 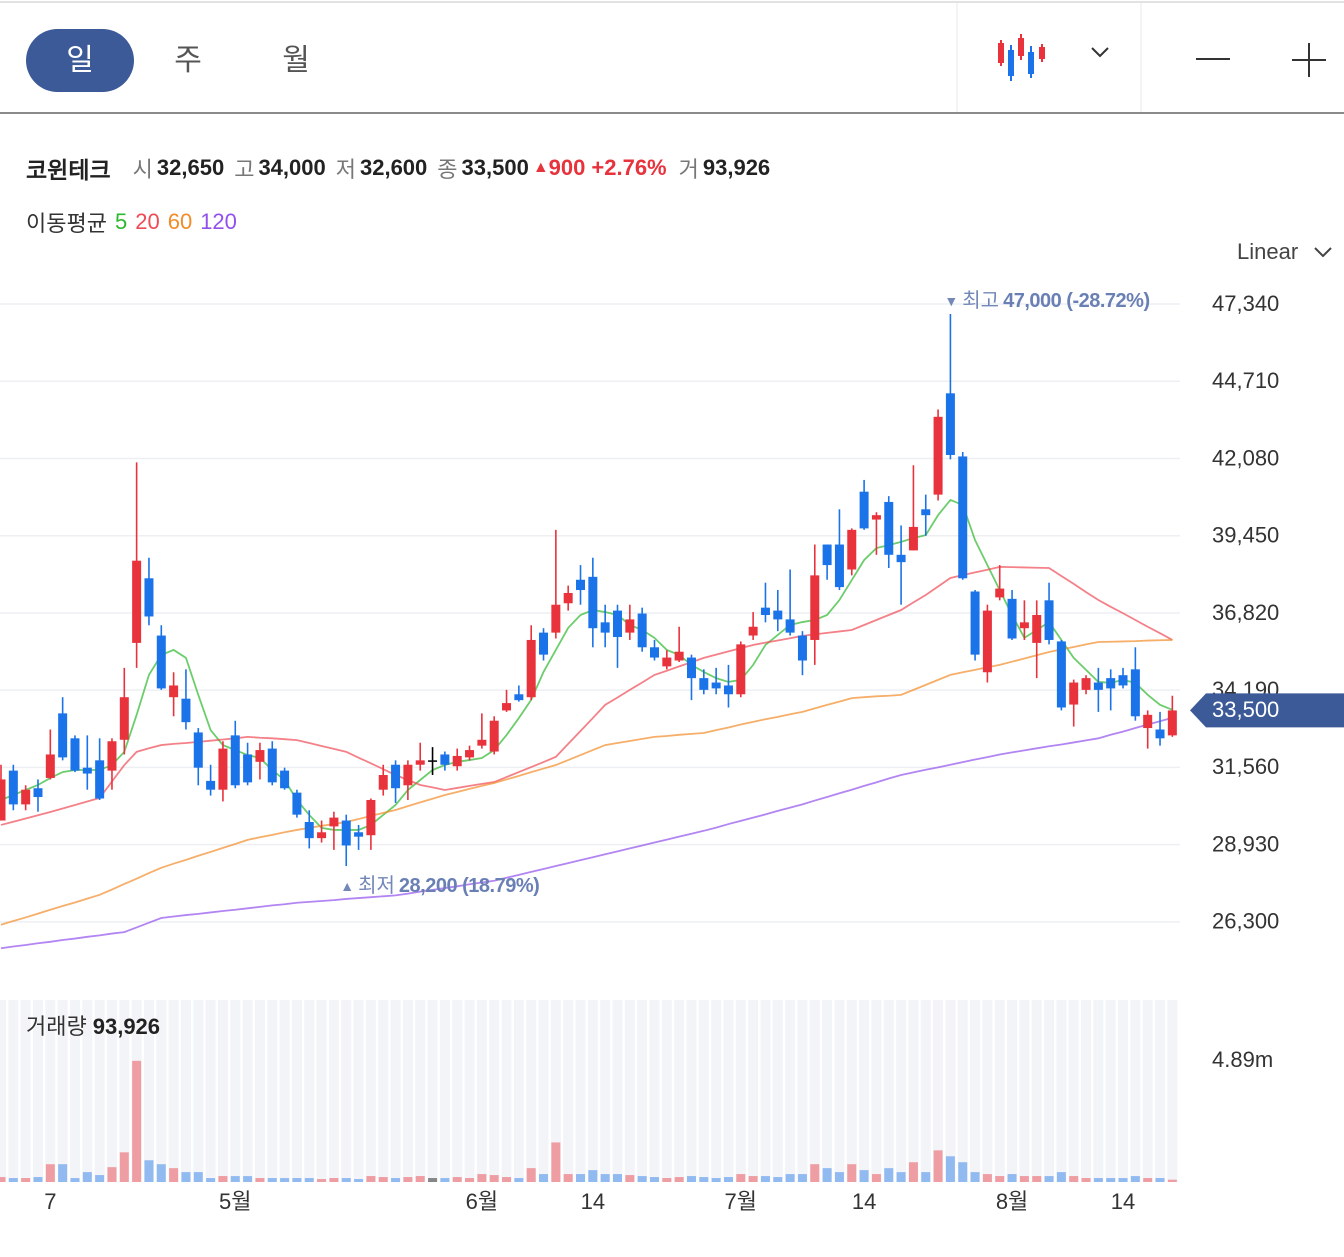 What do you see at coordinates (393, 167) in the screenshot?
I see `info-value: 32,600` at bounding box center [393, 167].